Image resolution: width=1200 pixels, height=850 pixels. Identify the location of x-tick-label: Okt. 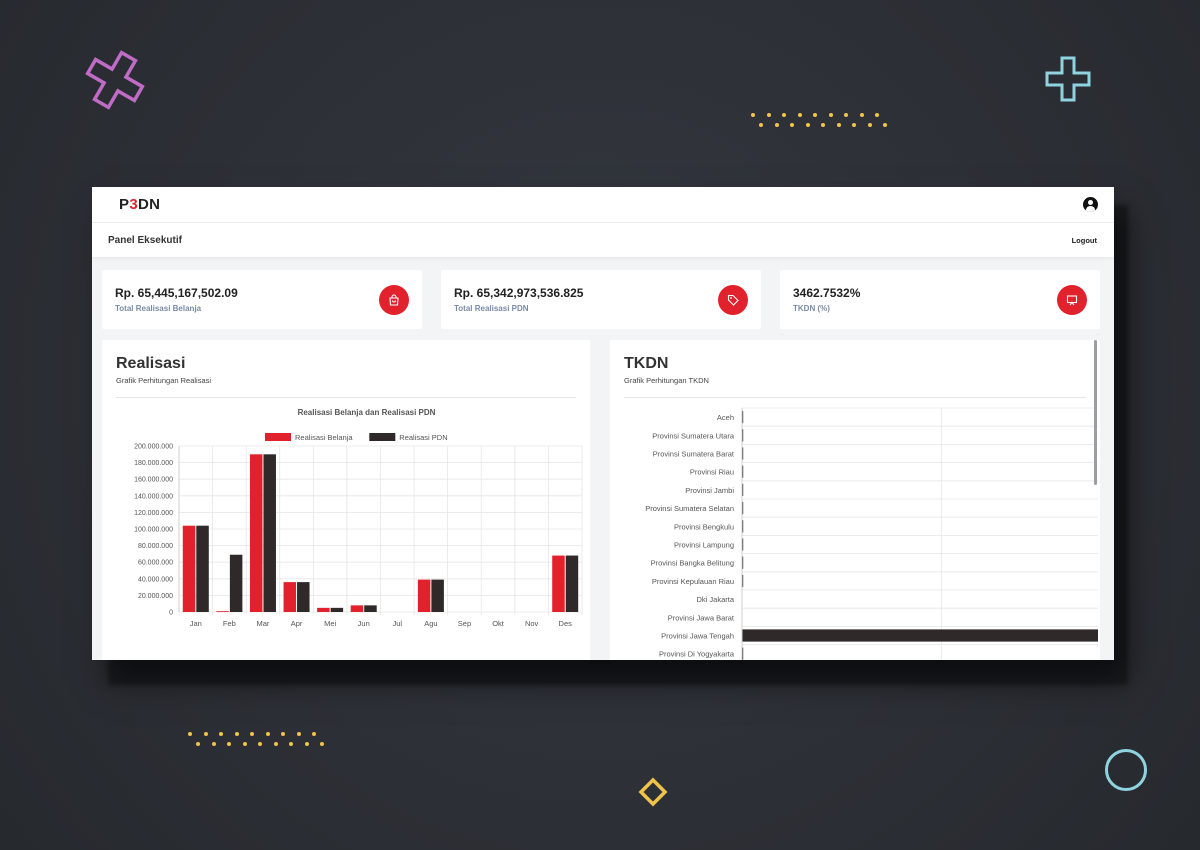
(498, 623).